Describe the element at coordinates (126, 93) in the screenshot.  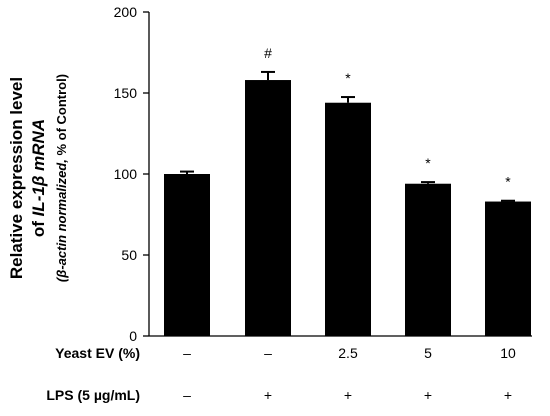
I see `y-tick-label: 150` at that location.